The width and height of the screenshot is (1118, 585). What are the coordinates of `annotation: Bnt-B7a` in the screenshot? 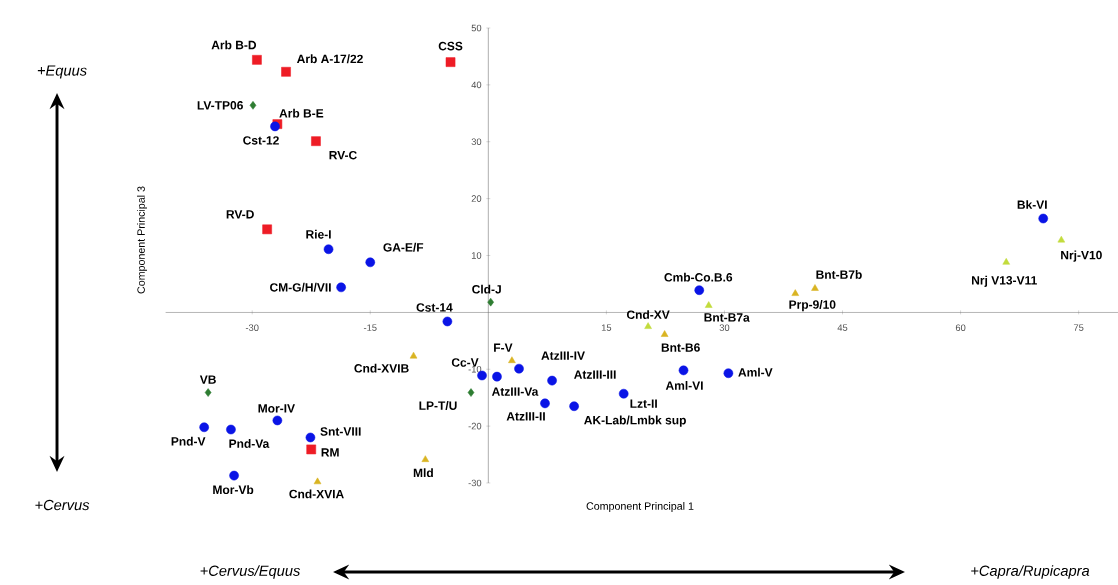 It's located at (727, 317).